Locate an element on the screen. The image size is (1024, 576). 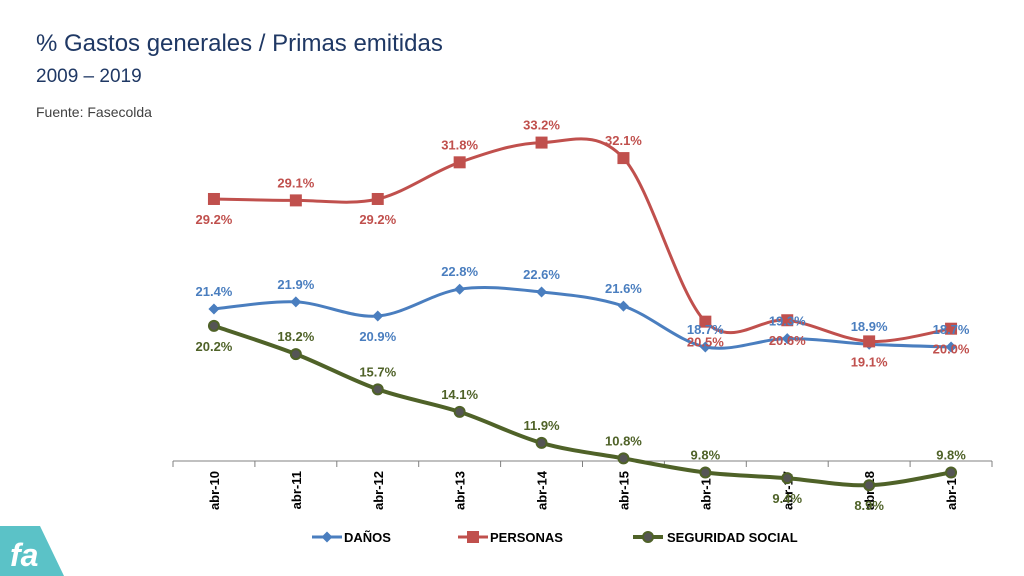
x-tick-label: abr-14 is located at coordinates (542, 490).